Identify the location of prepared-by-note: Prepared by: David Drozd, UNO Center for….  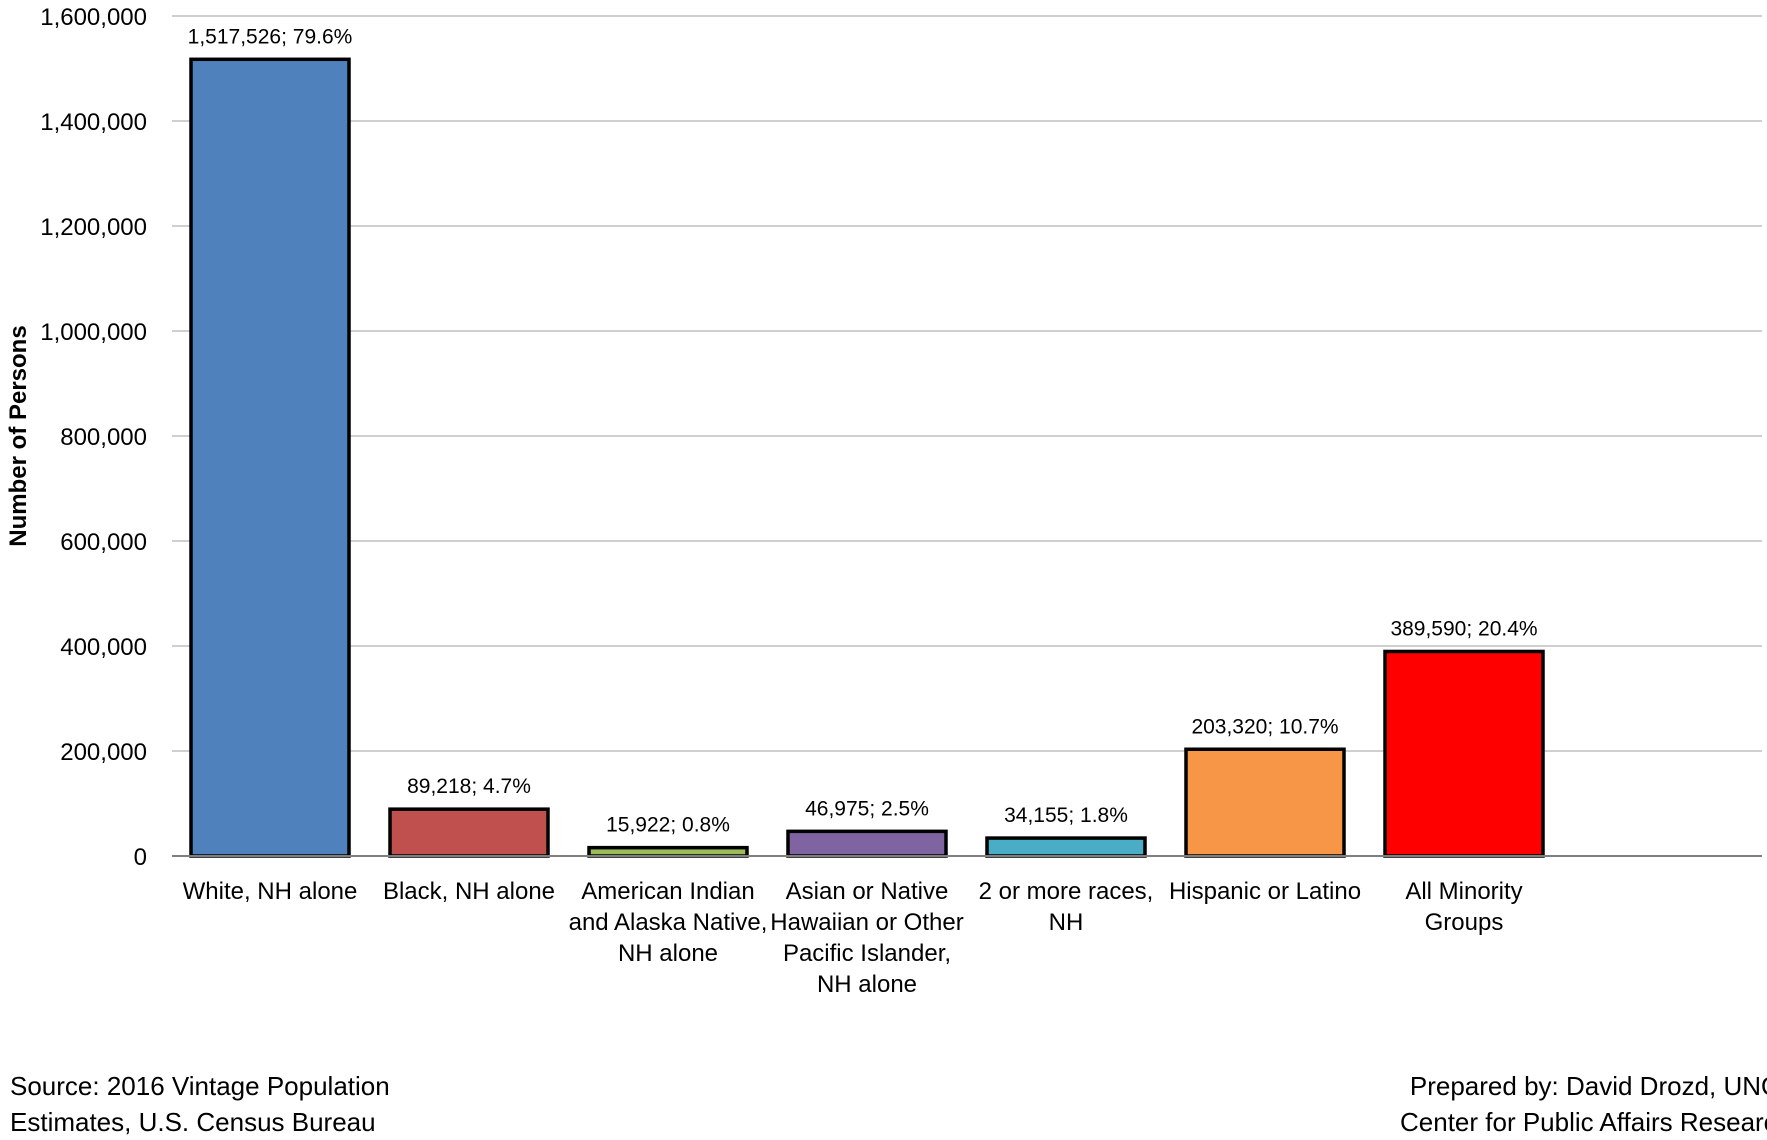
(1583, 1104).